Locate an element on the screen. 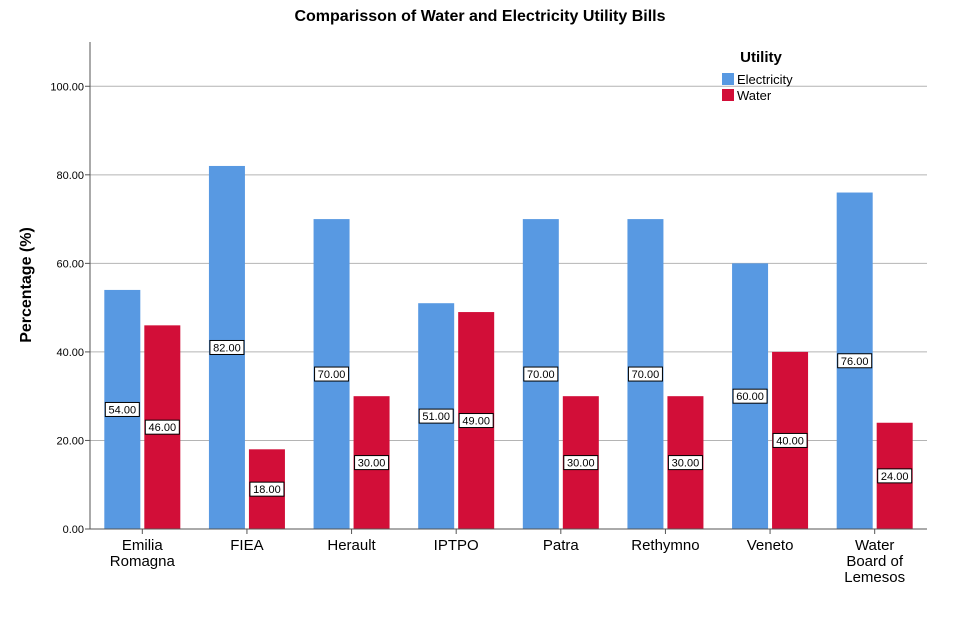 Image resolution: width=960 pixels, height=627 pixels. y-tick-label: 100.00 is located at coordinates (67, 87).